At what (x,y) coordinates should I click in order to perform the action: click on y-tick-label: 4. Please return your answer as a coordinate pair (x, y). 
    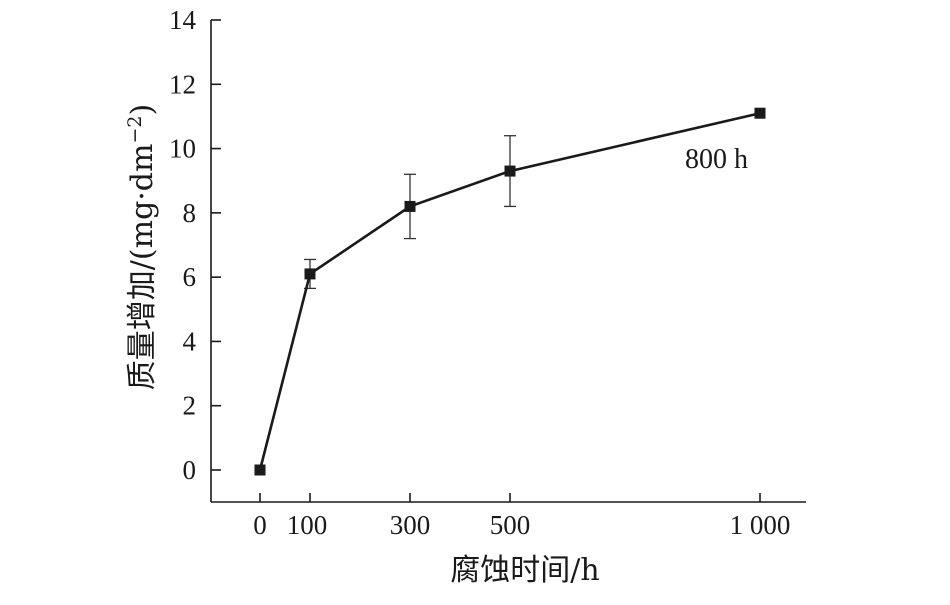
    Looking at the image, I should click on (190, 341).